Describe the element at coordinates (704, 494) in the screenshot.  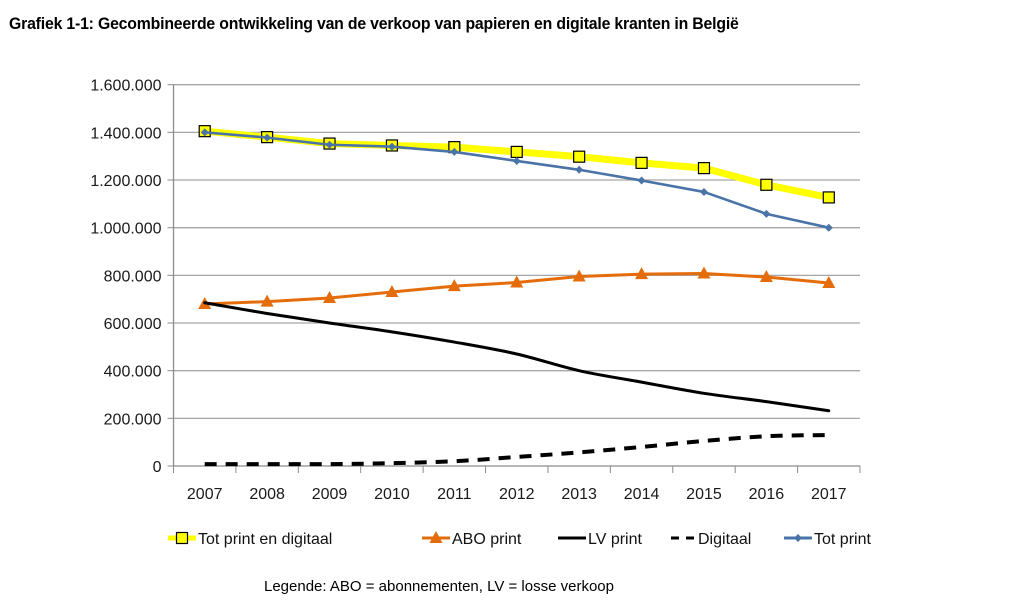
I see `x-tick-label: 2015` at that location.